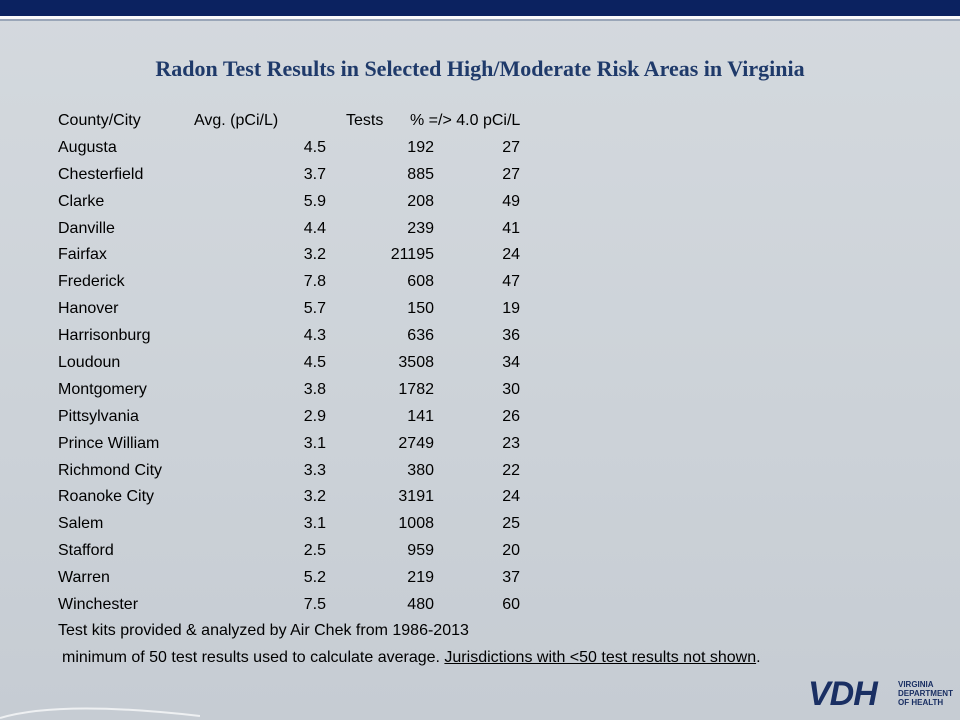 The image size is (960, 720). Describe the element at coordinates (420, 551) in the screenshot. I see `cell-tests: 959` at that location.